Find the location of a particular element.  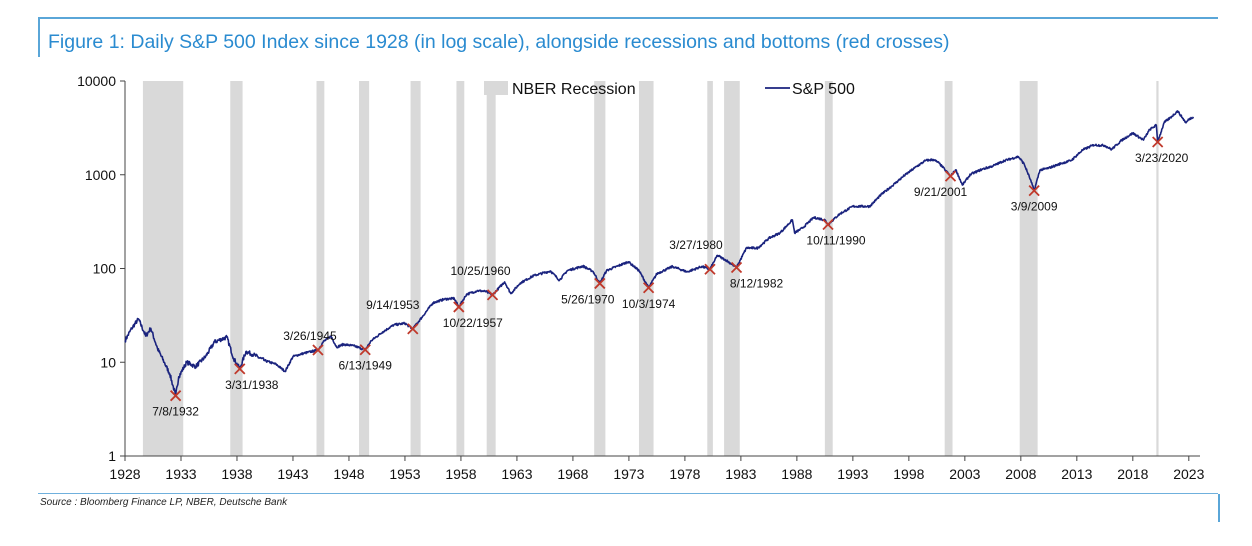

right-rule is located at coordinates (1219, 508).